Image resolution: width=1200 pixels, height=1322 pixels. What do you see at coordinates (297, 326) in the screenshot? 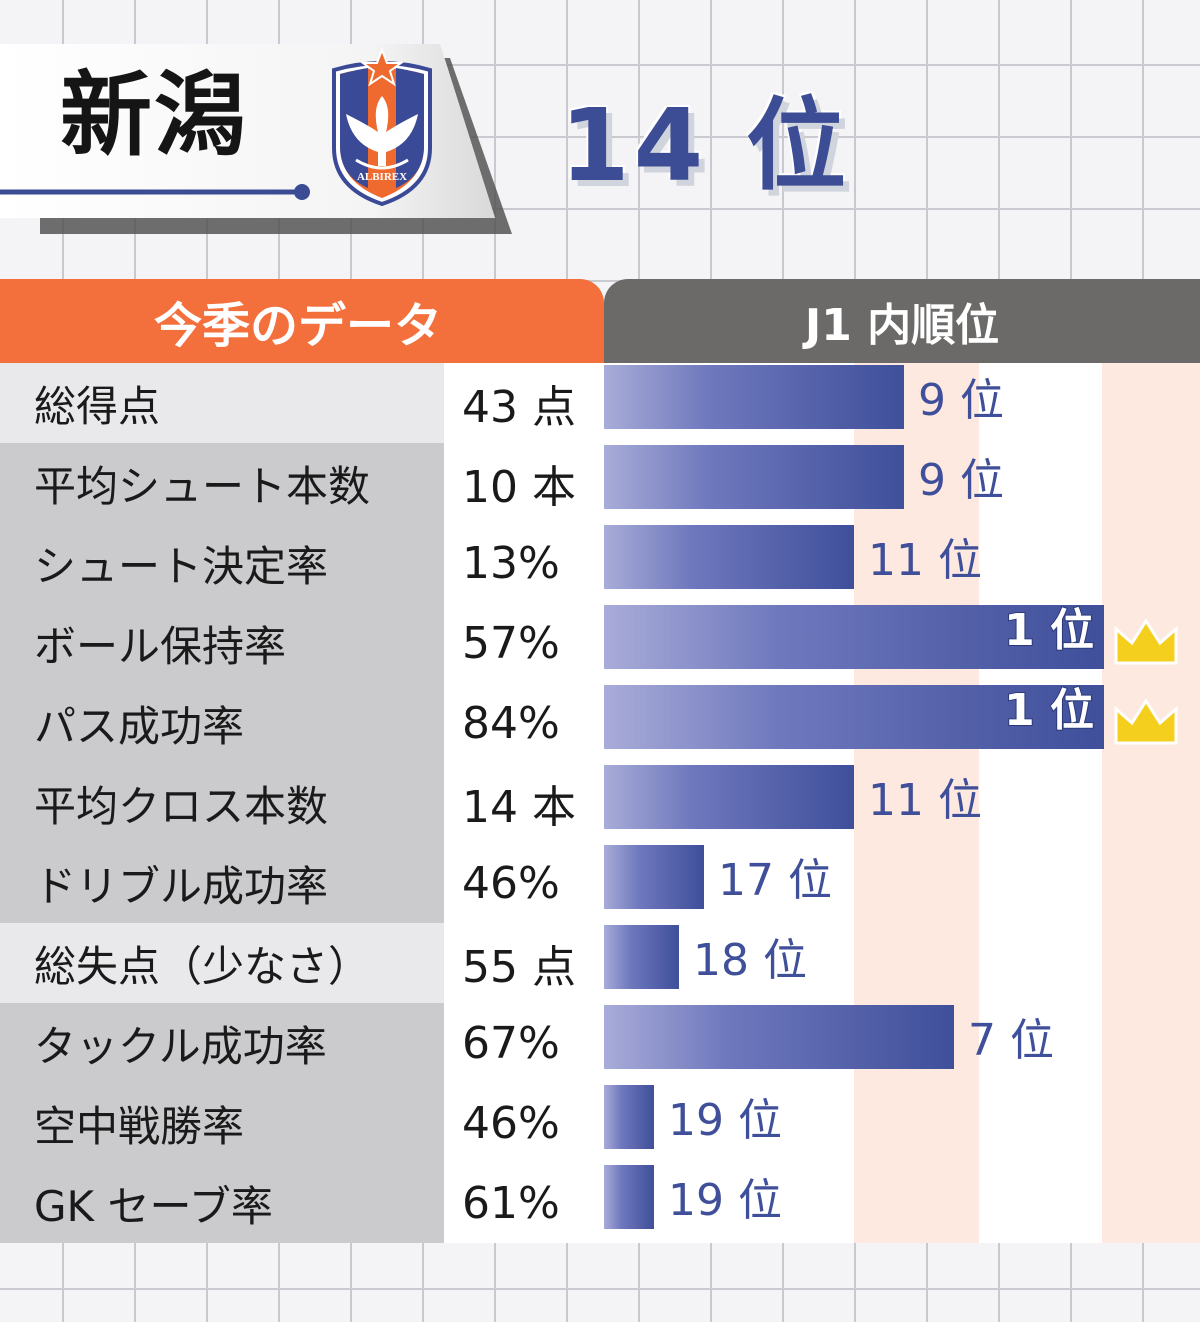
I see `season-data-header-label: 今季のデータ` at bounding box center [297, 326].